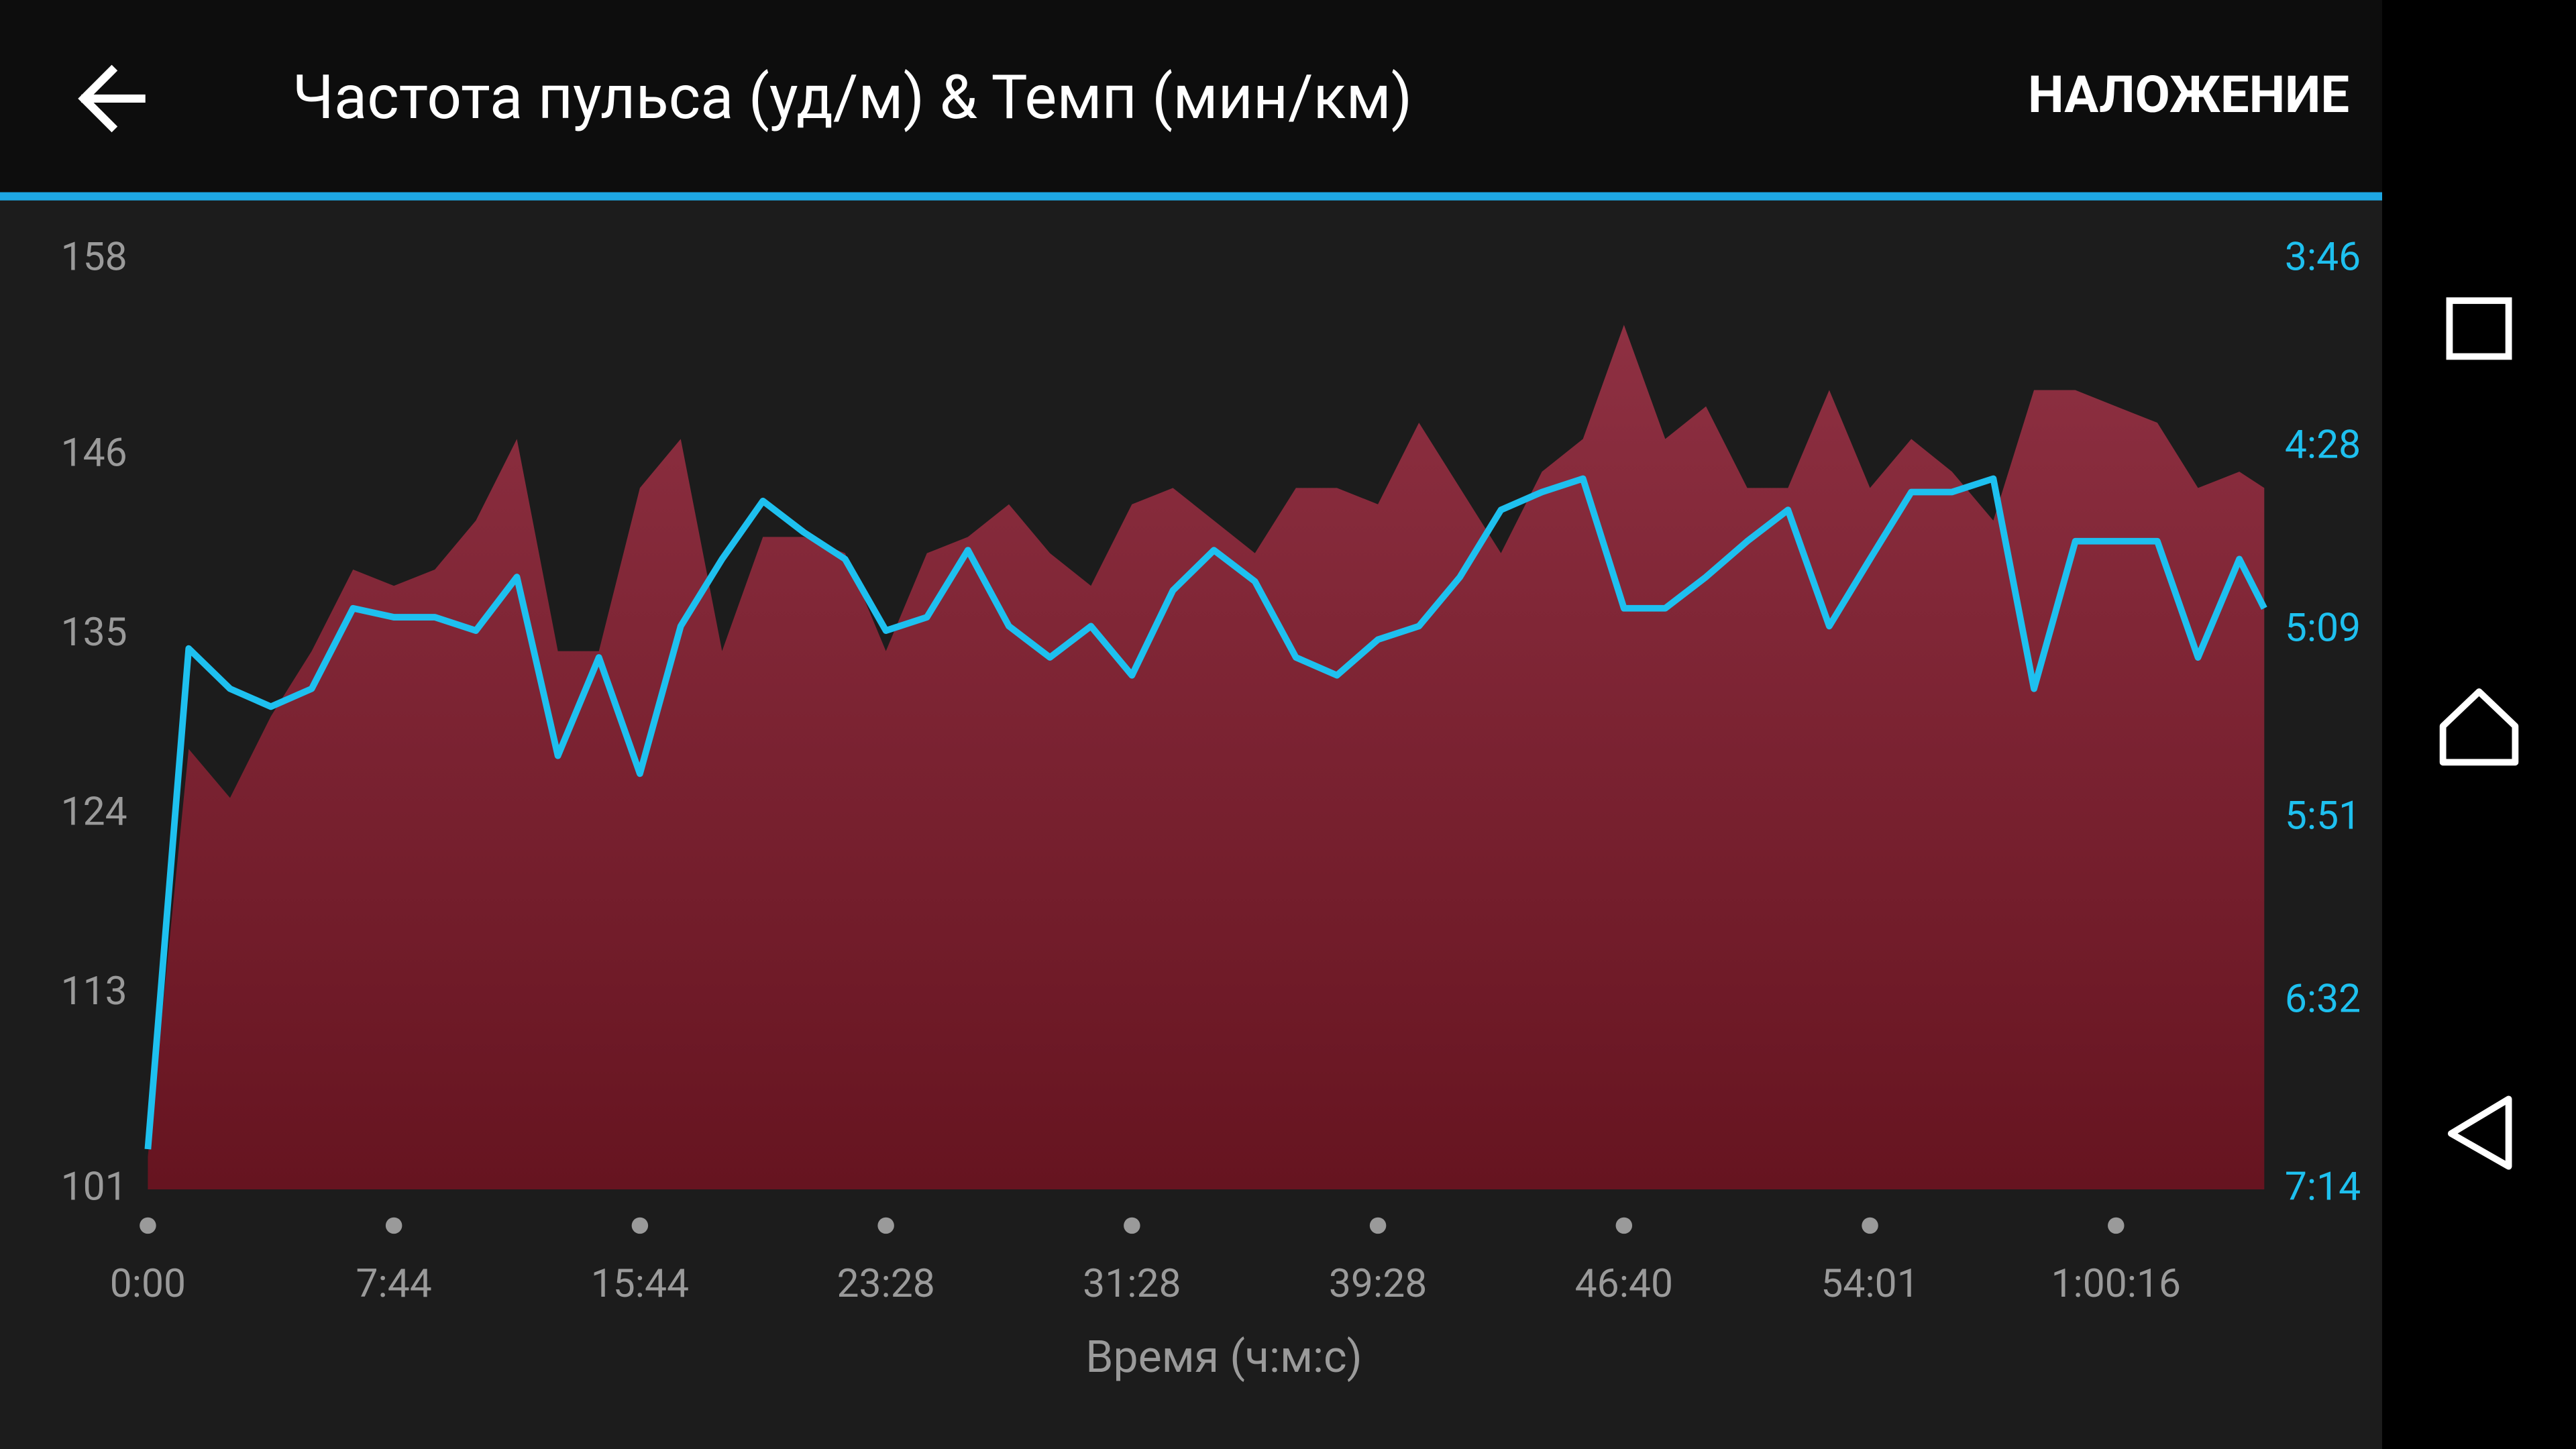 The height and width of the screenshot is (1449, 2576). What do you see at coordinates (2323, 999) in the screenshot?
I see `y2-tick-label: 6:32` at bounding box center [2323, 999].